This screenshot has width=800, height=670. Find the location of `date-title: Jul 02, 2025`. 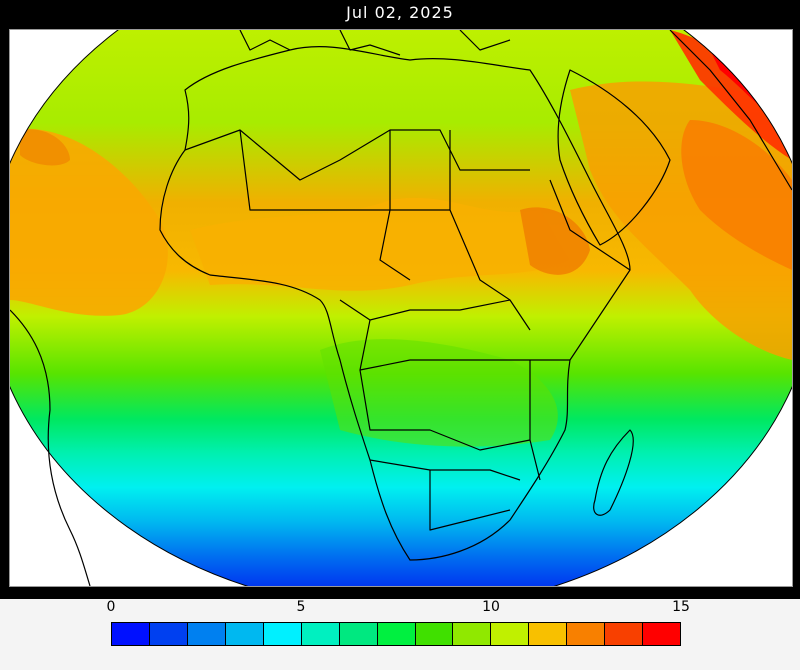

date-title: Jul 02, 2025 is located at coordinates (400, 12).